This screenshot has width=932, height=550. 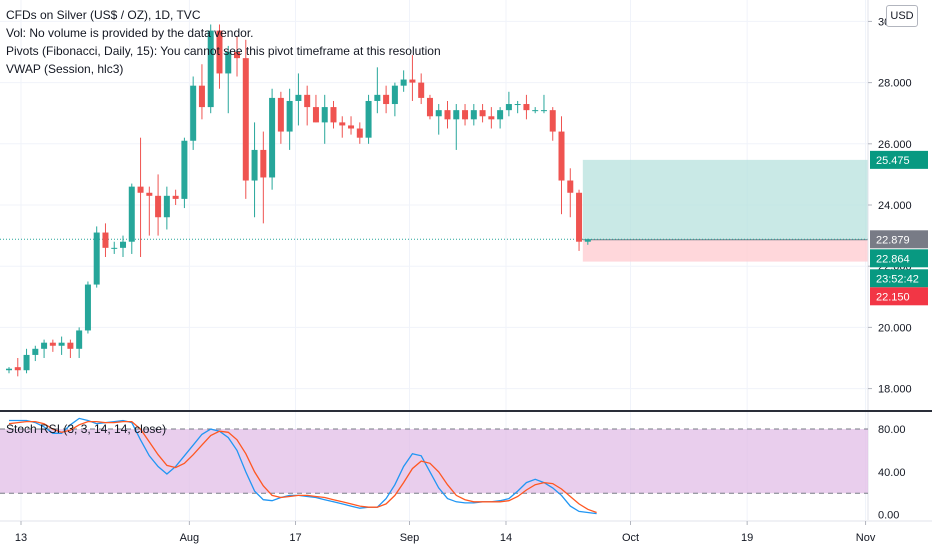 What do you see at coordinates (725, 199) in the screenshot?
I see `target-zone` at bounding box center [725, 199].